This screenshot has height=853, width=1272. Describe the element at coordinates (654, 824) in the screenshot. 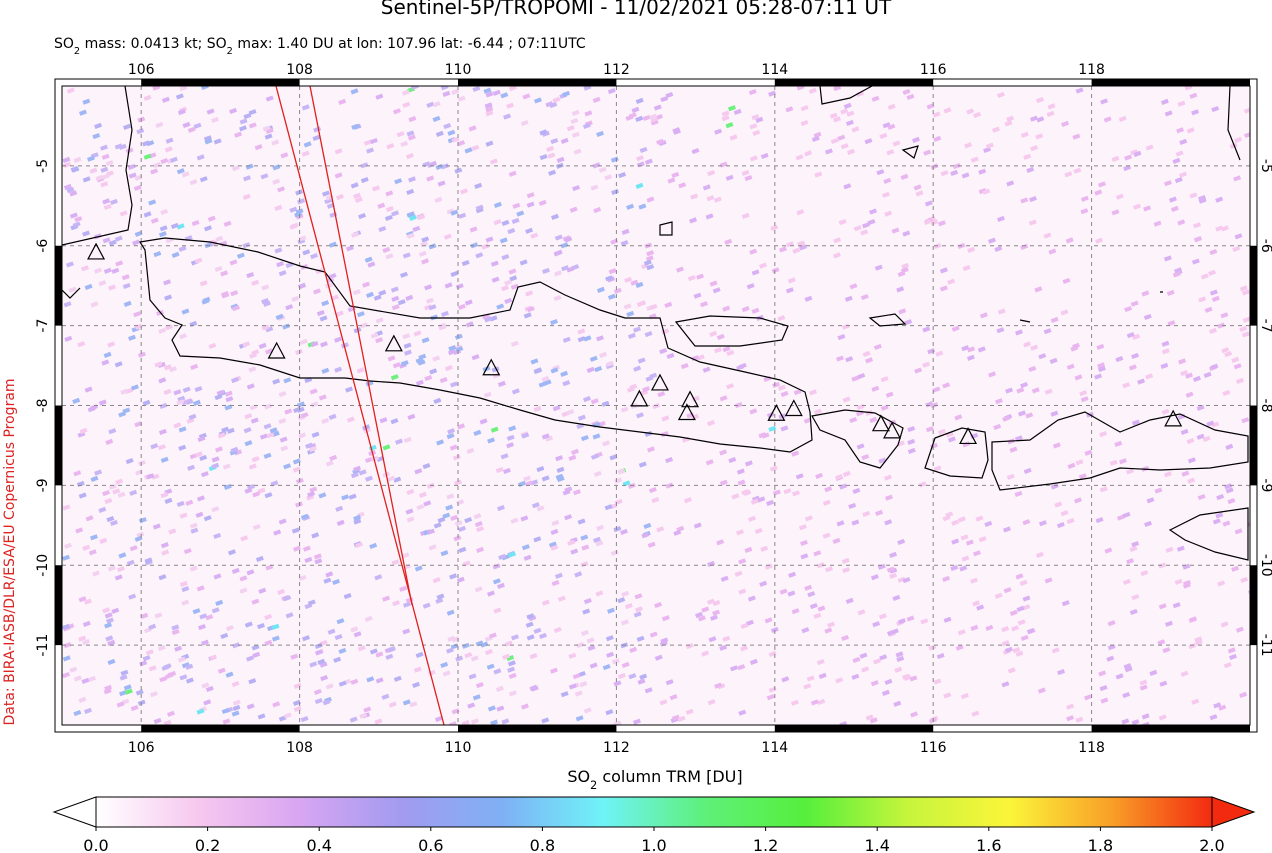

I see `colorbar: 0.0 0.2 0.4 0.6 0.8 1.0 1.2 1.4 1.6 1.8 2.0` at that location.